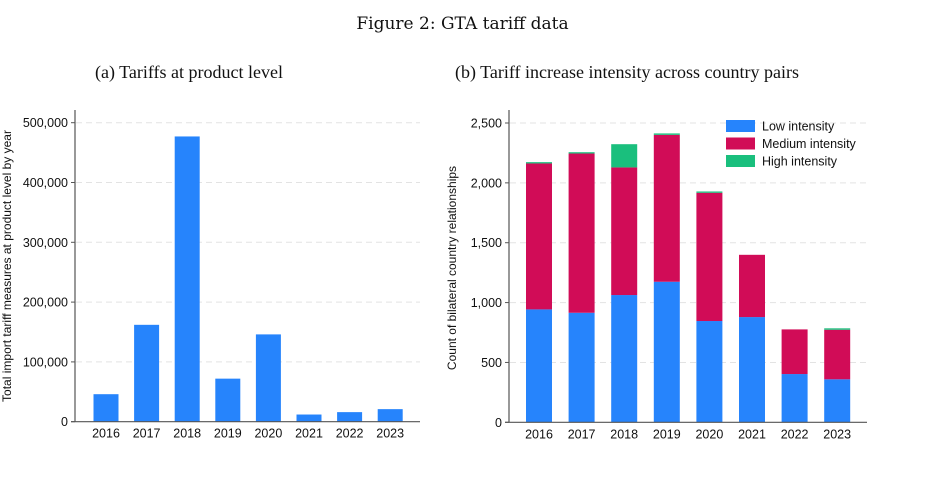 Image resolution: width=925 pixels, height=477 pixels. Describe the element at coordinates (350, 417) in the screenshot. I see `bar-2022` at that location.